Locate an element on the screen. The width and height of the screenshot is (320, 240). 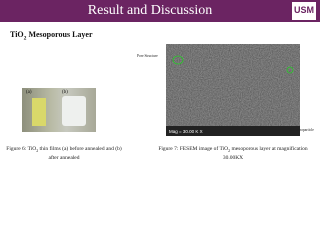
data-bar is located at coordinates (233, 131).